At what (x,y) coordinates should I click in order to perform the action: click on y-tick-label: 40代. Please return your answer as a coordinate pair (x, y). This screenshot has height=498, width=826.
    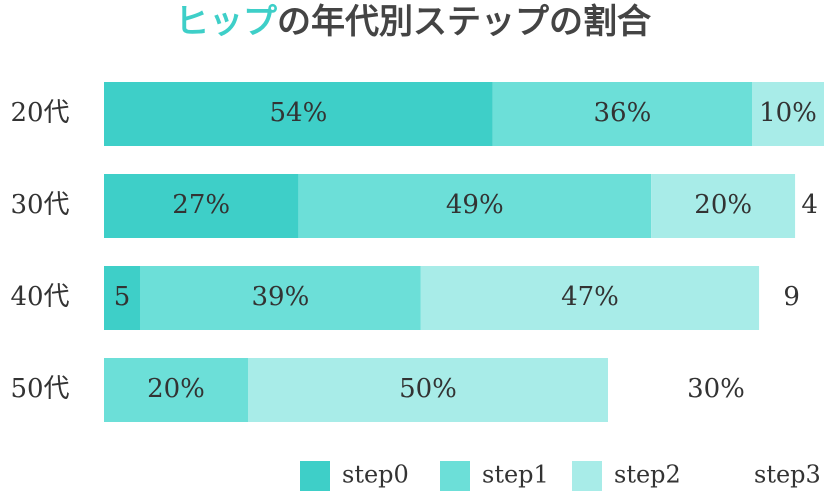
    Looking at the image, I should click on (39, 297).